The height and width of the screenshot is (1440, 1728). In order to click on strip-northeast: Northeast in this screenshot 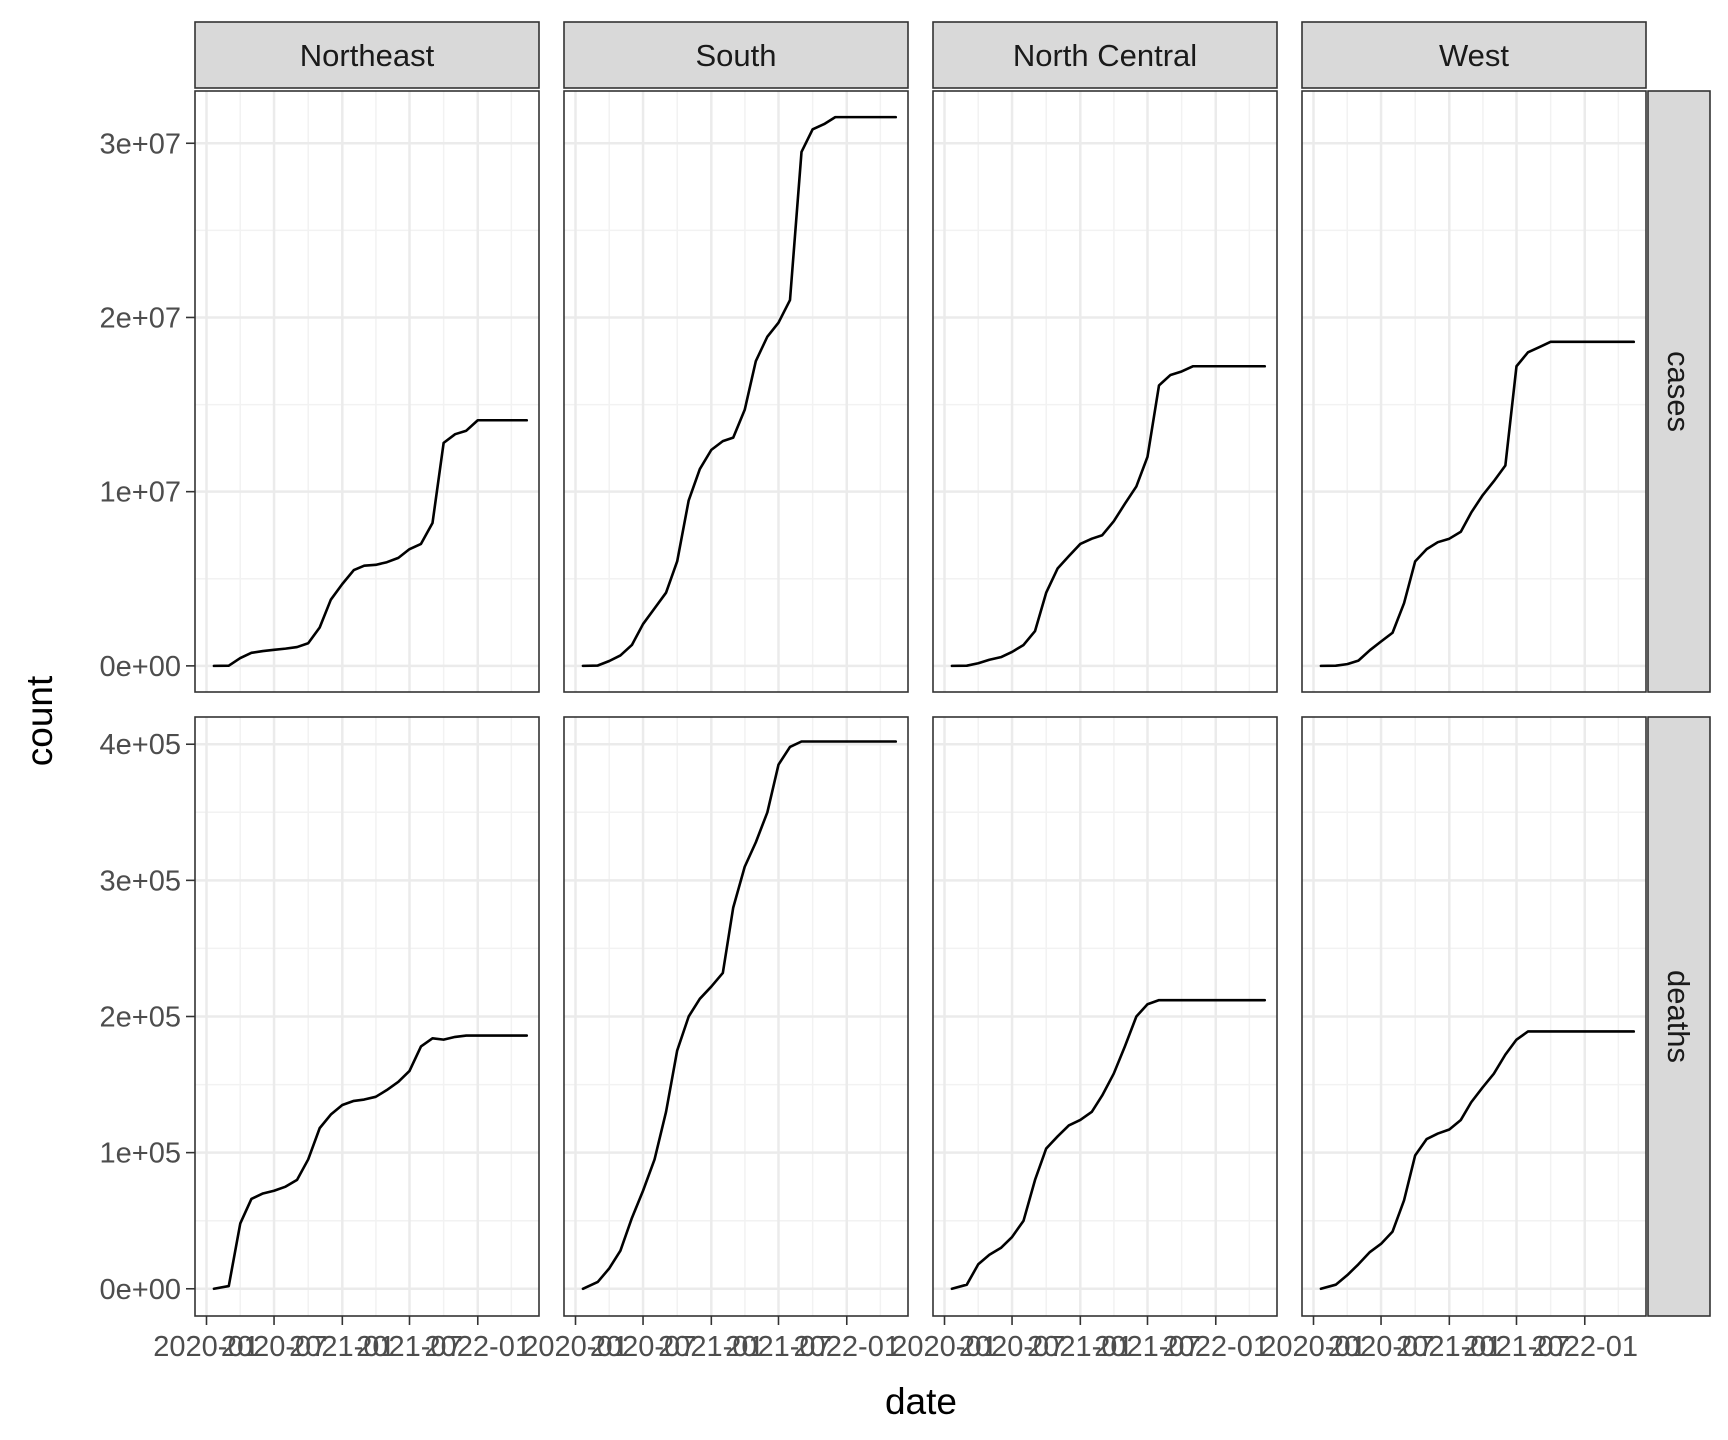, I will do `click(367, 55)`.